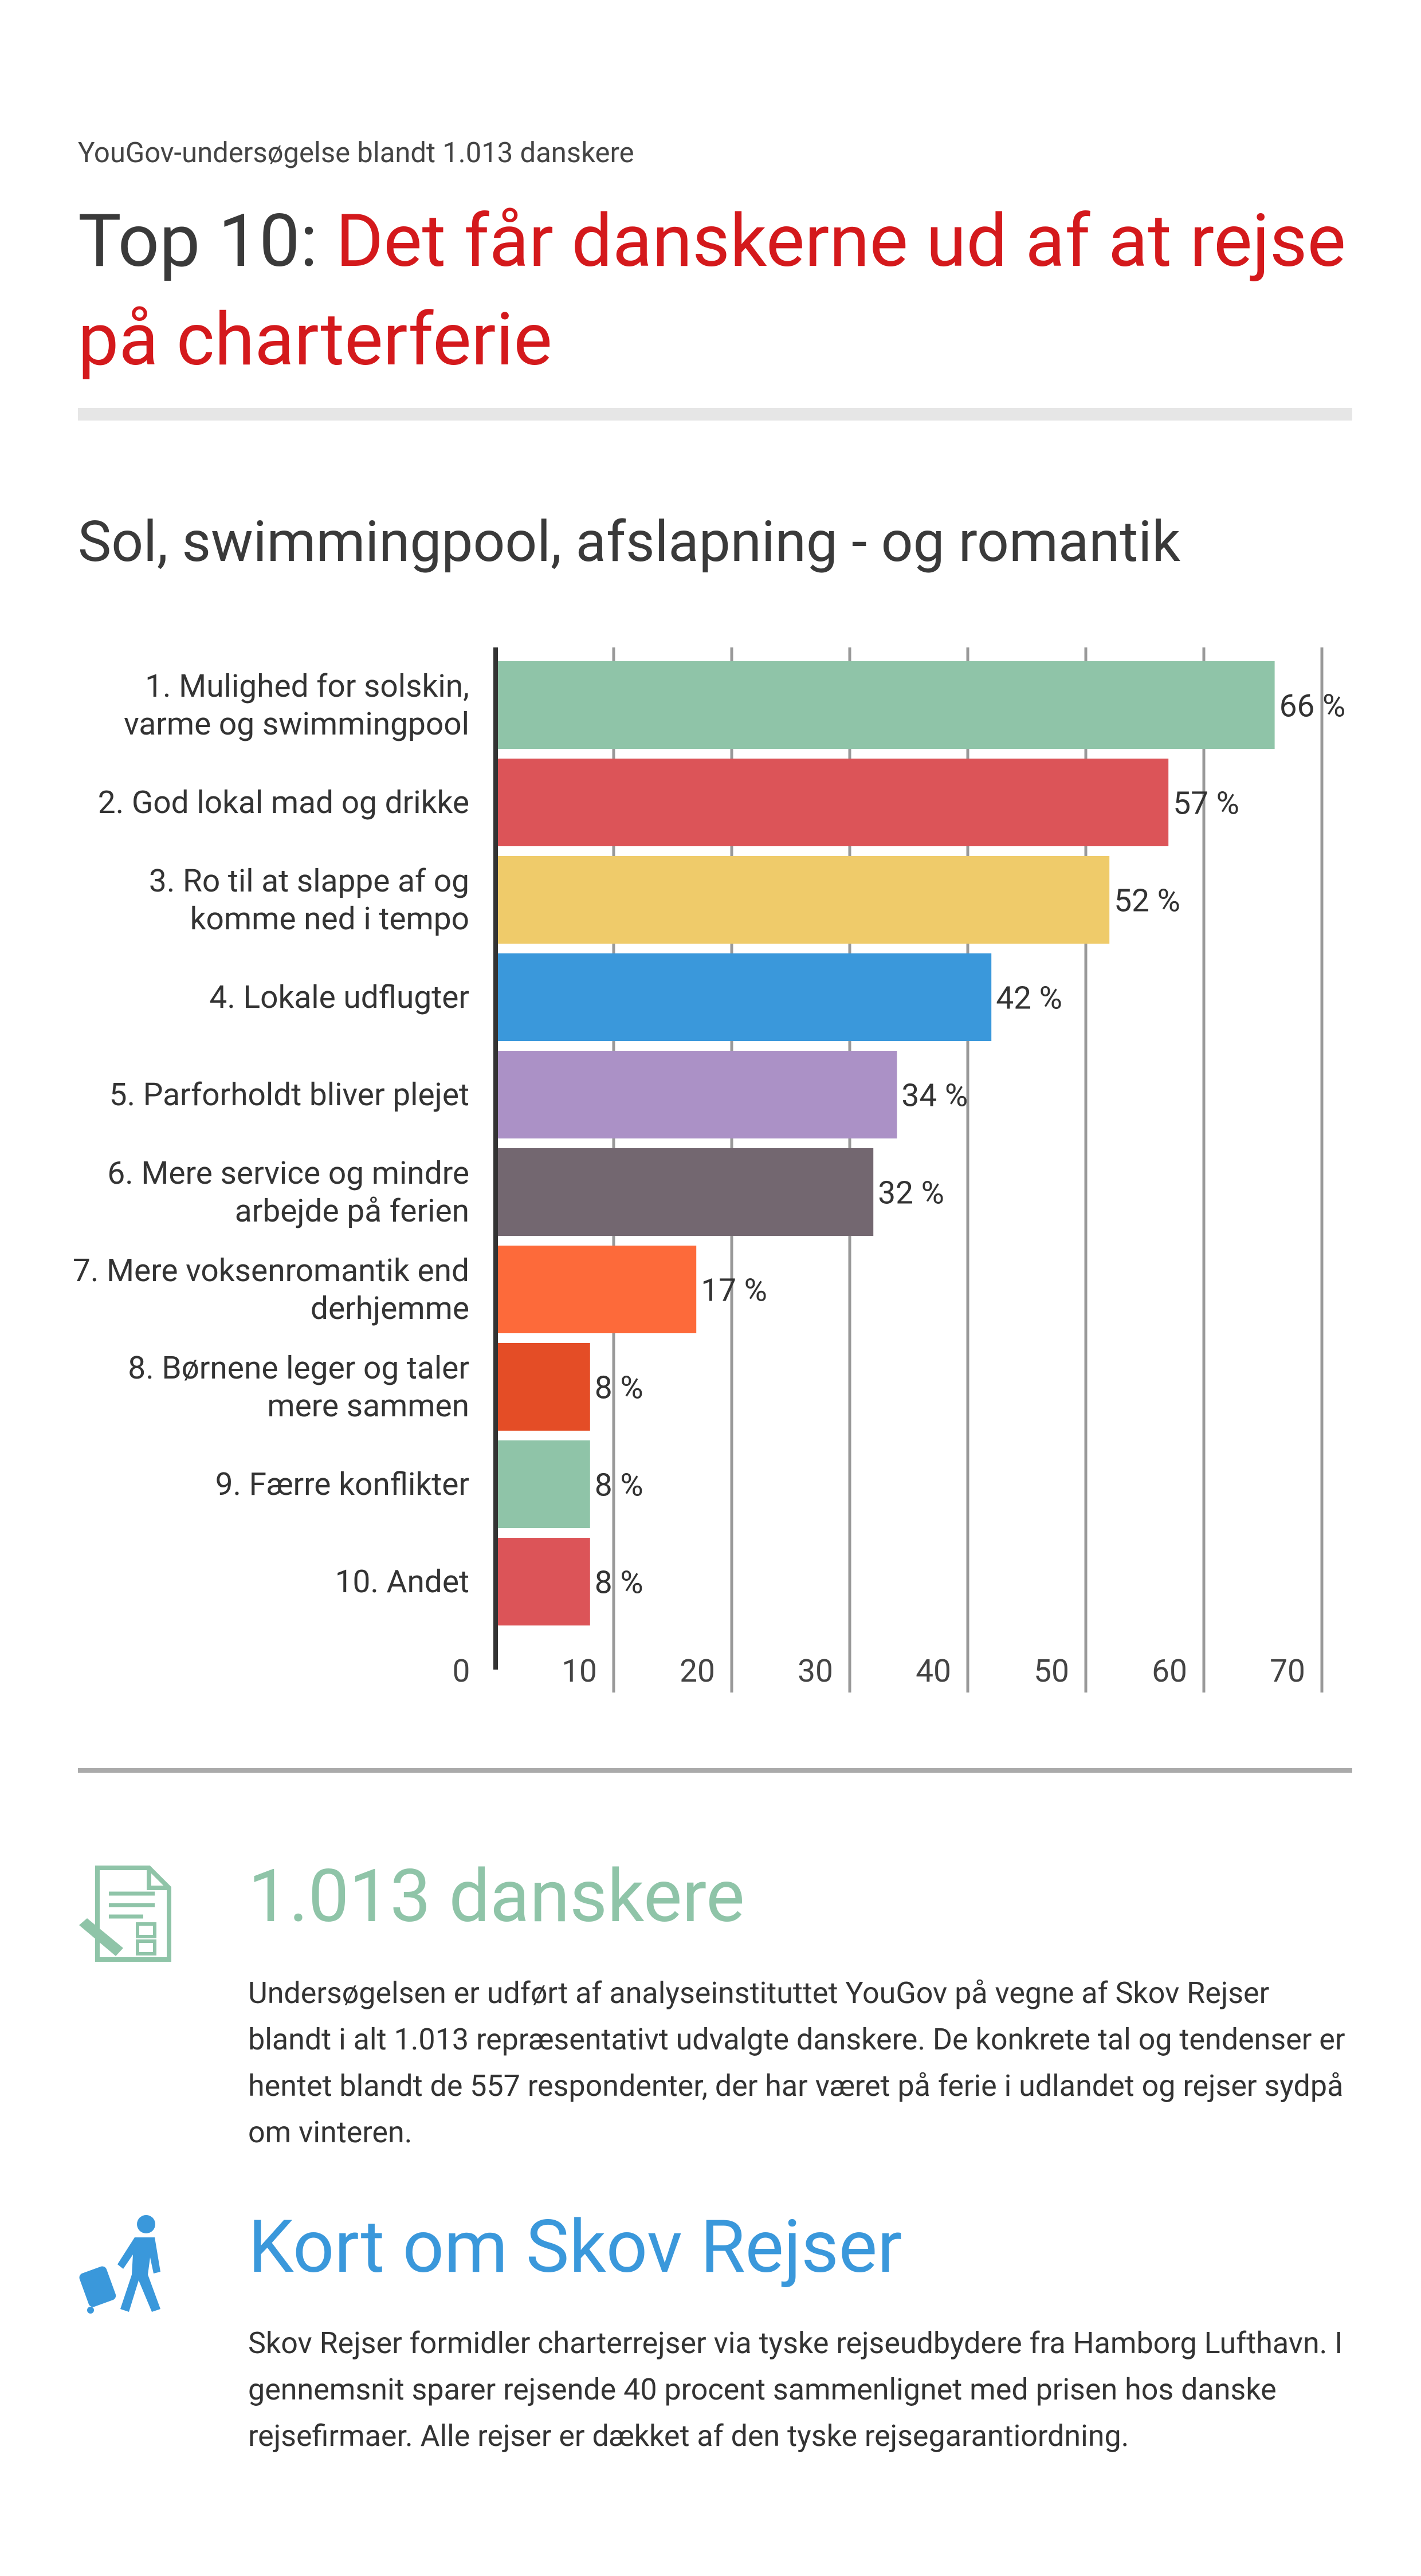 This screenshot has width=1421, height=2576. What do you see at coordinates (283, 803) in the screenshot?
I see `category-label: 2. God lokal mad og drikke` at bounding box center [283, 803].